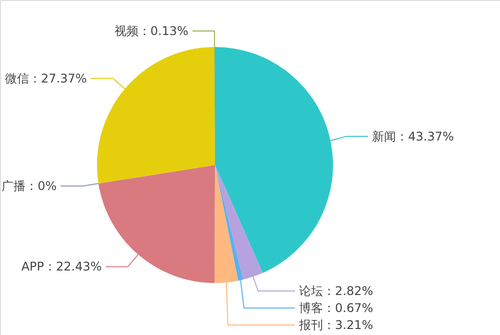 The image size is (500, 335). I want to click on slice-label: 视频：0.13%, so click(151, 31).